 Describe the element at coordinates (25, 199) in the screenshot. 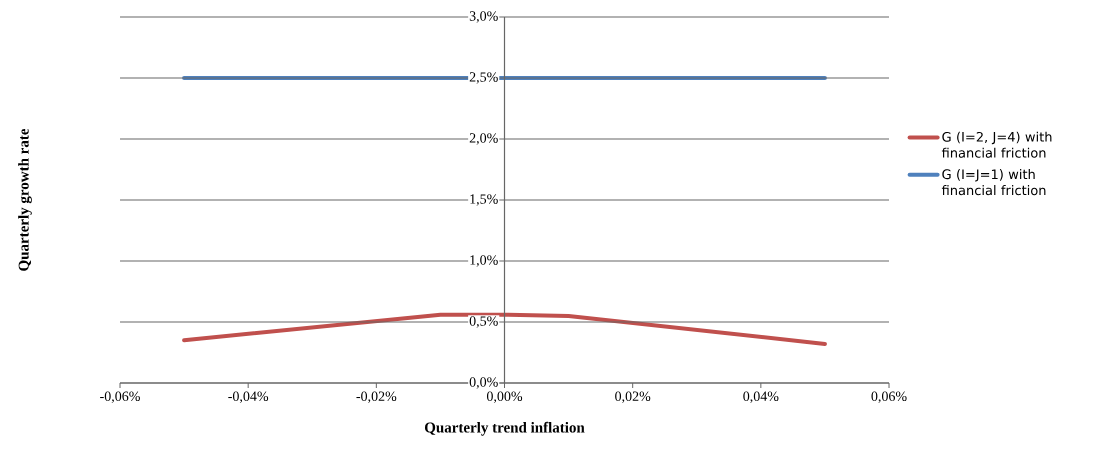

I see `y-axis-title: Quarterly growth rate` at that location.